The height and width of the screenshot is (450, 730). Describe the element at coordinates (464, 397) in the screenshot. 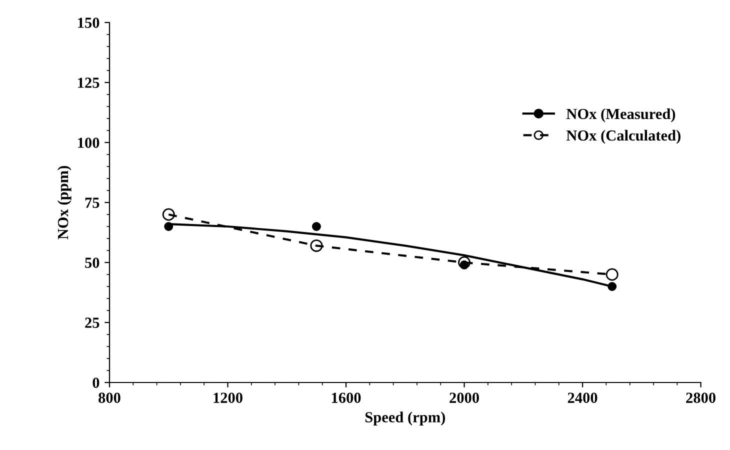

I see `x-tick-label: 2000` at that location.